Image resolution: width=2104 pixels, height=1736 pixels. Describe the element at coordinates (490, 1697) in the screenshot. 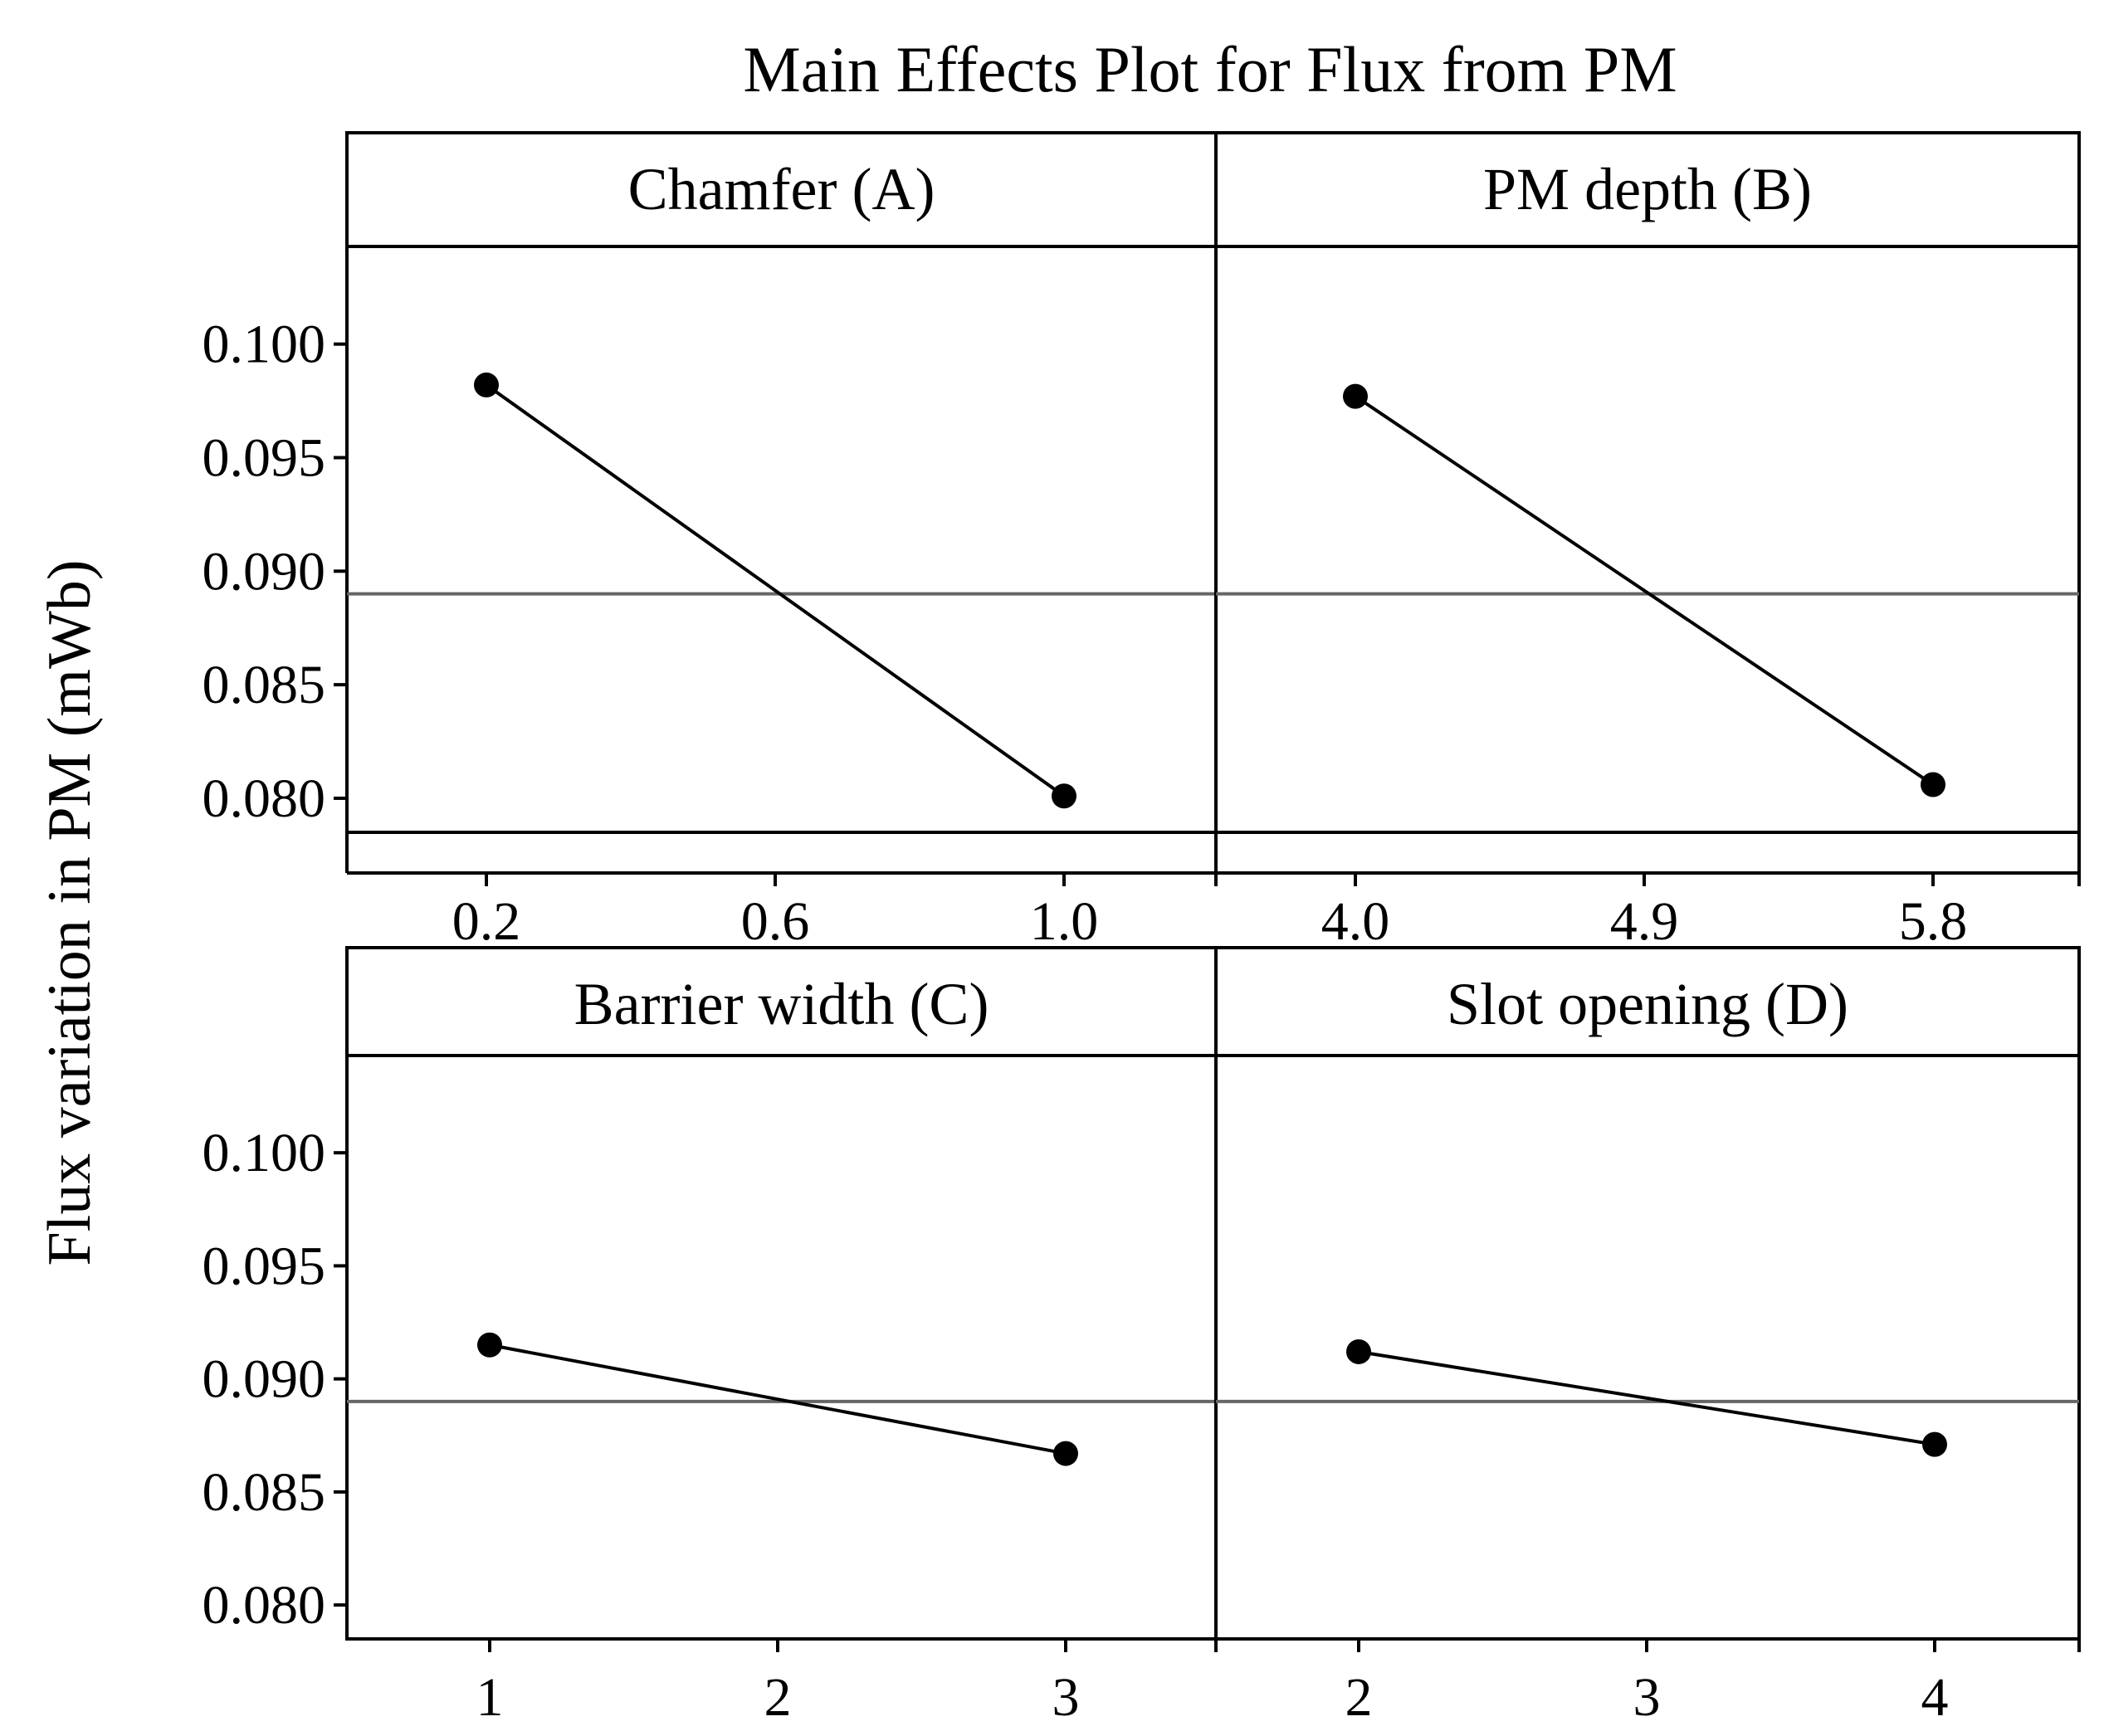

I see `x-tick-label: 1` at that location.